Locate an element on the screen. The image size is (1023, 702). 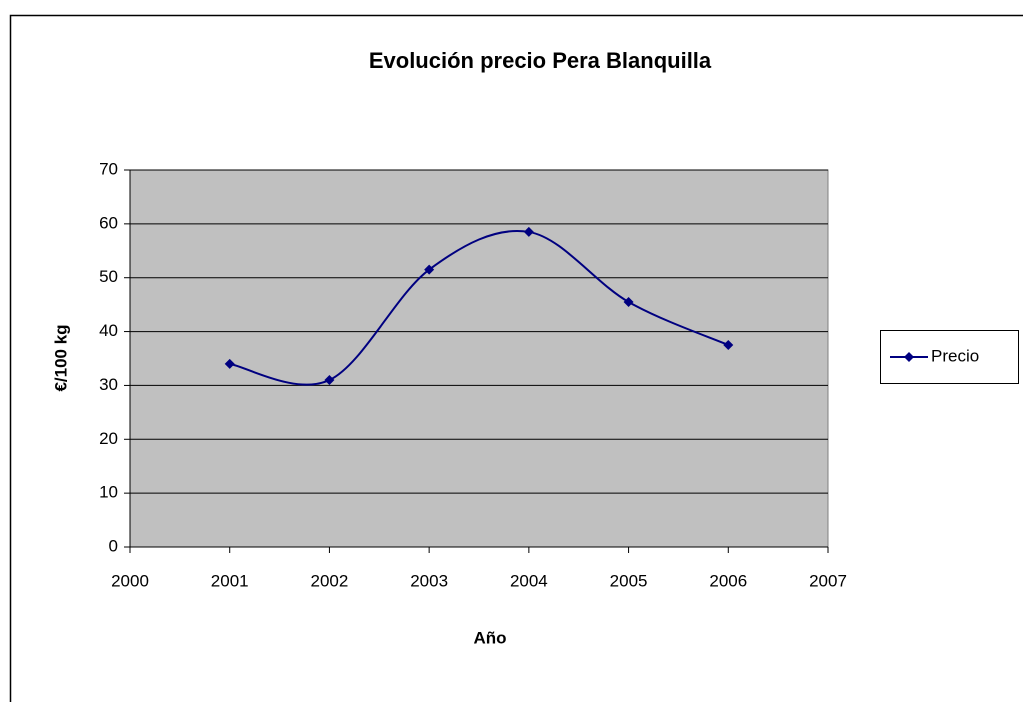
y-tick-label: 40 is located at coordinates (108, 330).